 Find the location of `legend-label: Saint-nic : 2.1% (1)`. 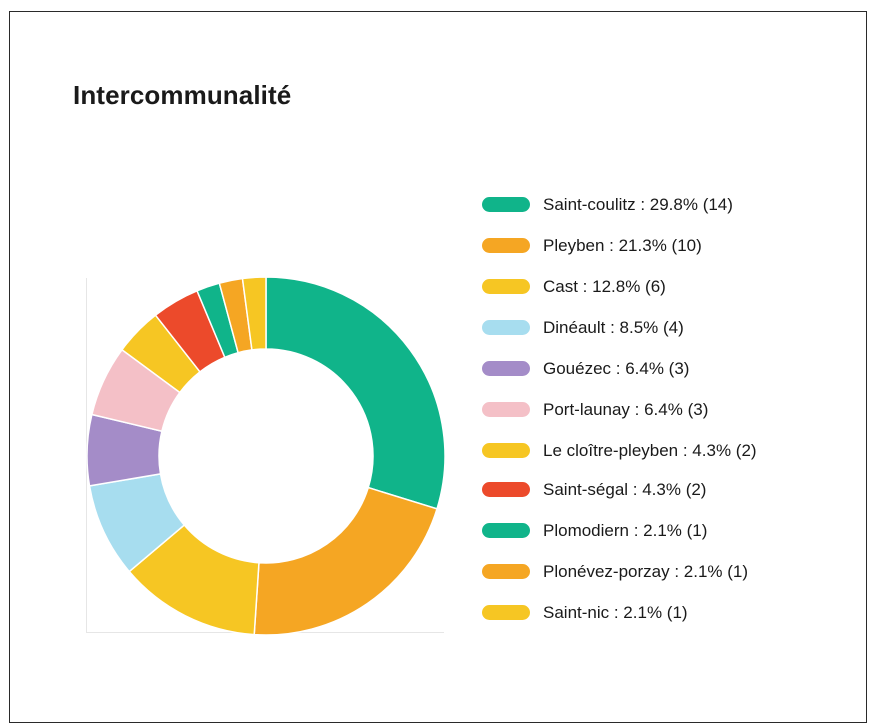

legend-label: Saint-nic : 2.1% (1) is located at coordinates (615, 612).